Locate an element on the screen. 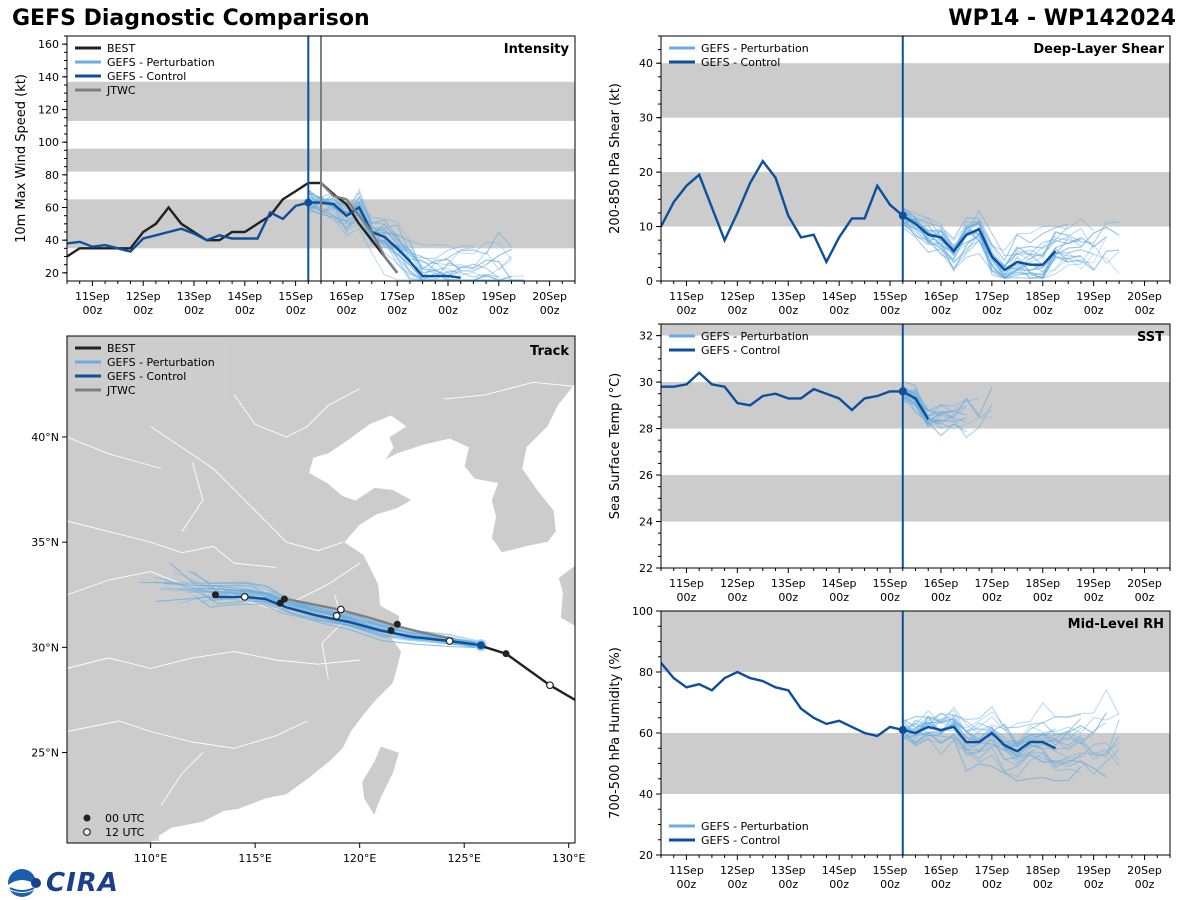 The width and height of the screenshot is (1200, 900). rh-ytick-label: 60 is located at coordinates (646, 733).